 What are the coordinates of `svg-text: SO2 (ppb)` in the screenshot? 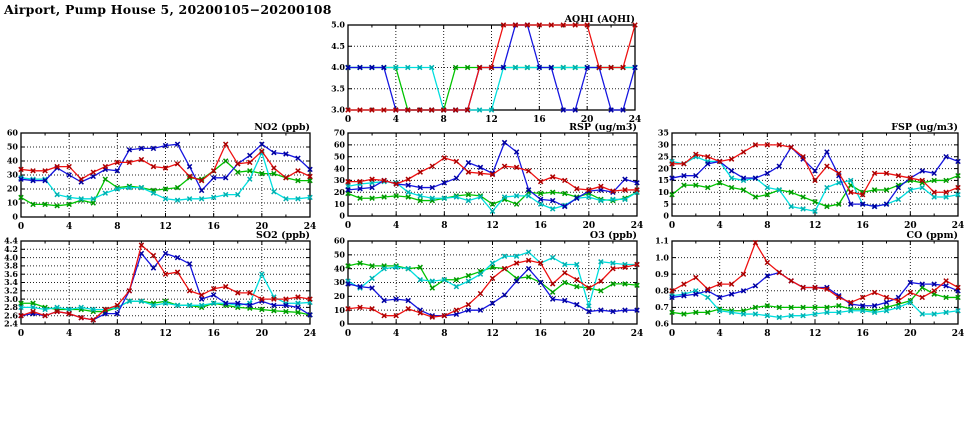 It's located at (283, 235).